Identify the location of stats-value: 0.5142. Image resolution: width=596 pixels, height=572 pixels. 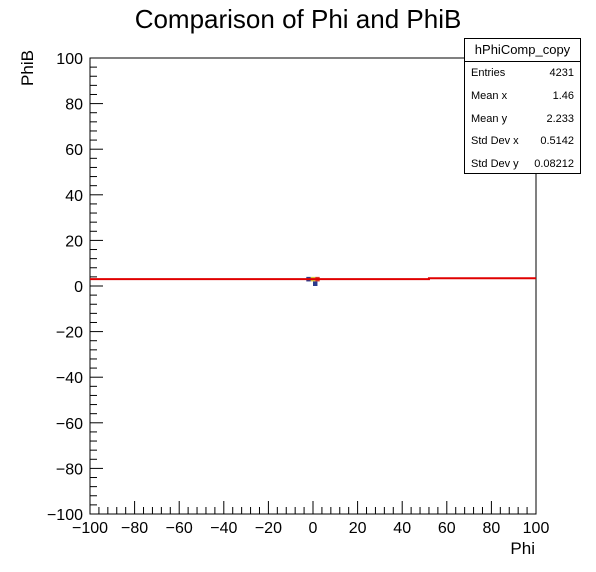
(557, 141).